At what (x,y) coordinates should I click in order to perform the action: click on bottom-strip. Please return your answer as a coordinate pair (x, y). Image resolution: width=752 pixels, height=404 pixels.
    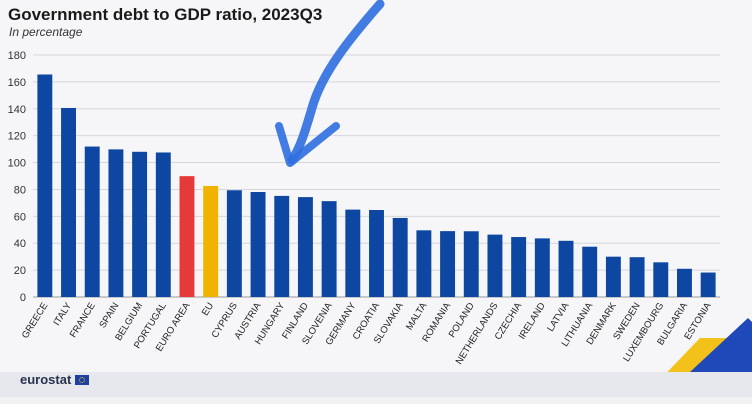
    Looking at the image, I should click on (376, 400).